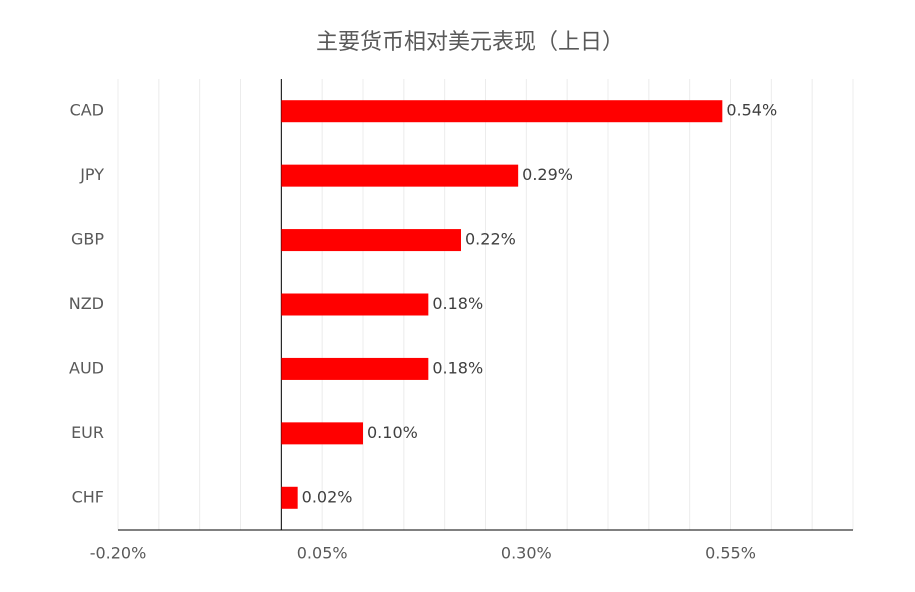 The image size is (915, 592). I want to click on x-tick-label: -0.20%, so click(118, 553).